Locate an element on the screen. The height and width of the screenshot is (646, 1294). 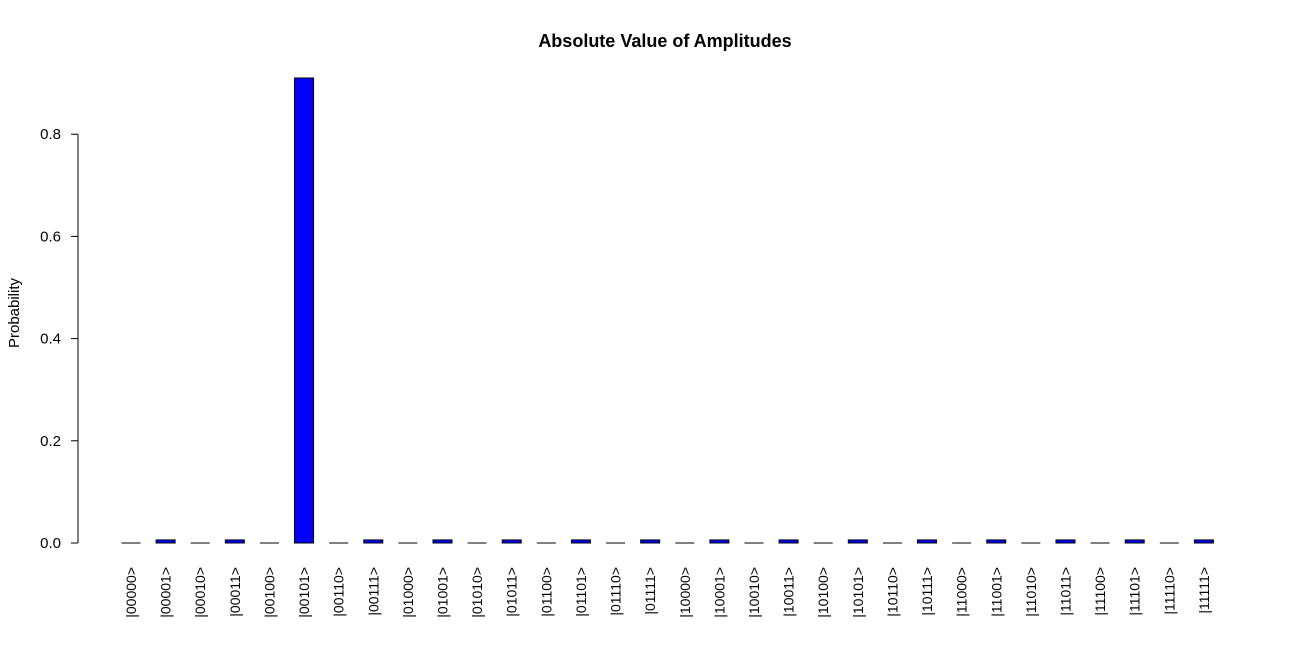
x-category-label: |00100> is located at coordinates (269, 592).